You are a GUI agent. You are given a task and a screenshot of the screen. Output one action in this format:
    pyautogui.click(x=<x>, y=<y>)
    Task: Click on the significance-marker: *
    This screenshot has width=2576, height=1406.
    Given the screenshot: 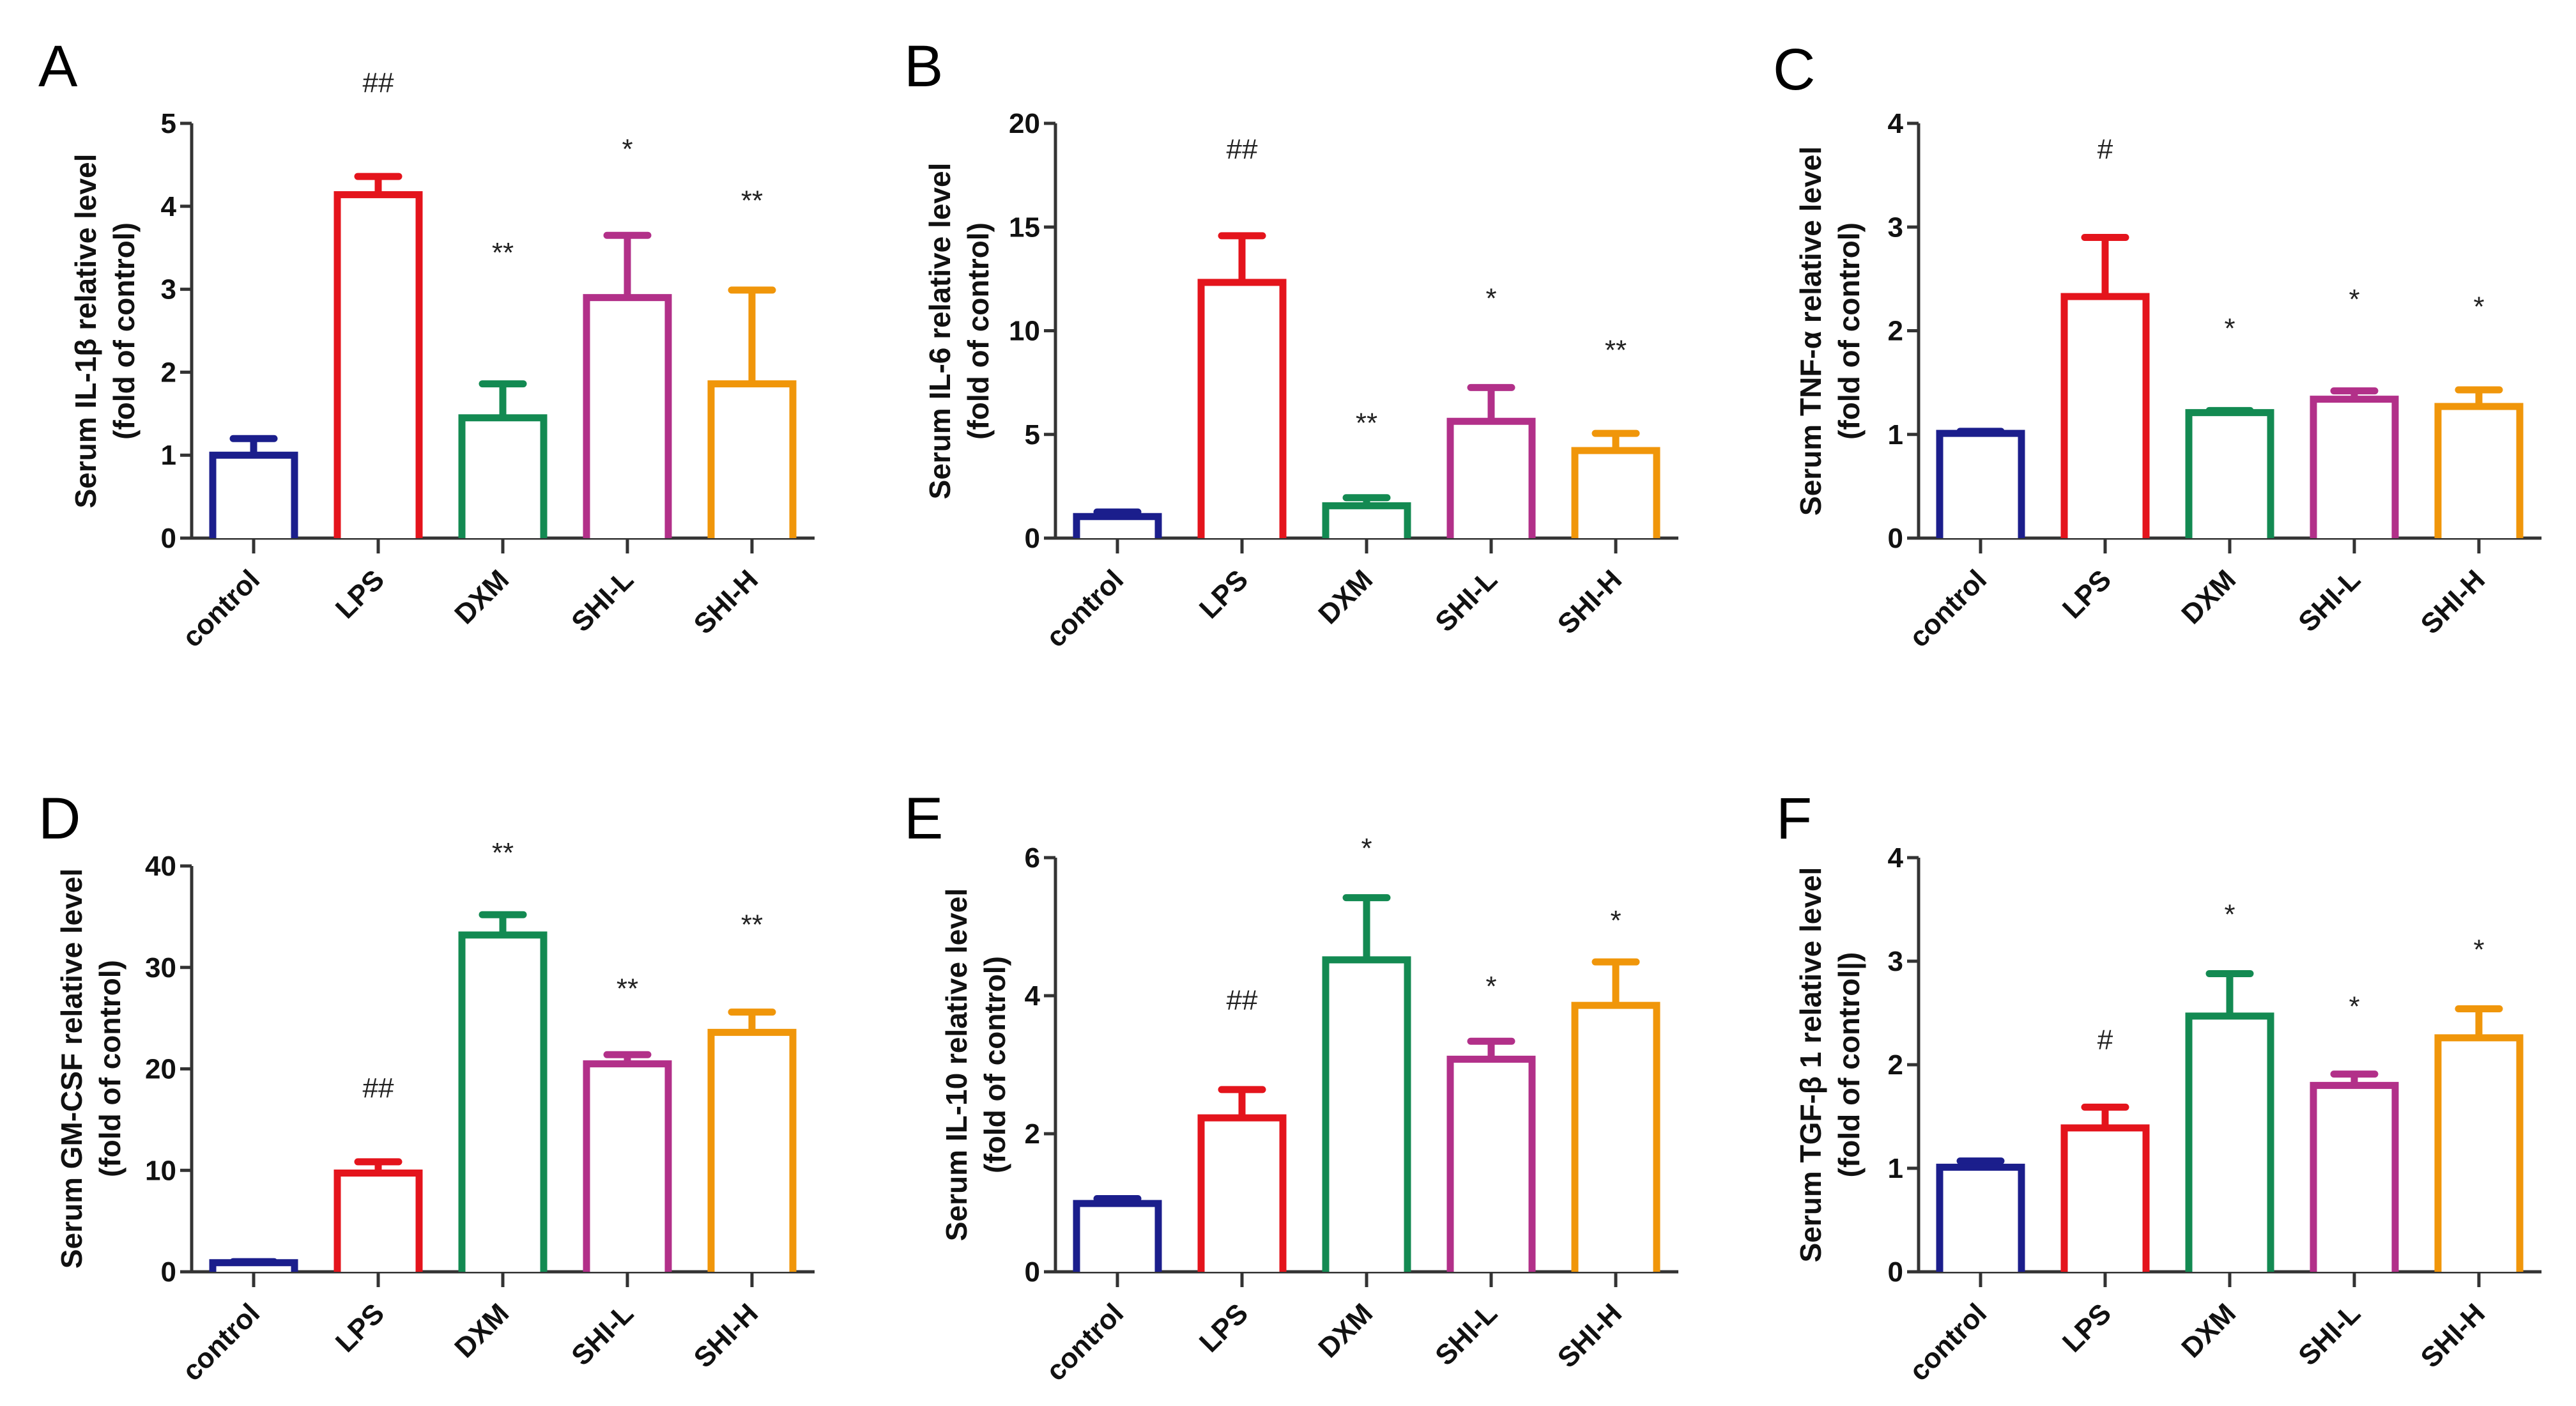 What is the action you would take?
    pyautogui.click(x=2354, y=299)
    